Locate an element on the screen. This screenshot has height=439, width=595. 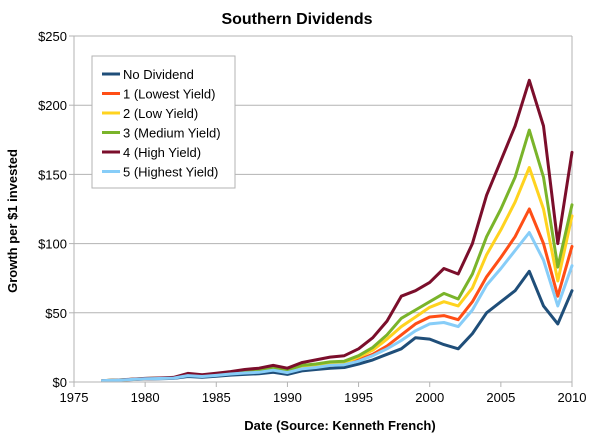
y-axis-title: Growth per $1 invested is located at coordinates (12, 221).